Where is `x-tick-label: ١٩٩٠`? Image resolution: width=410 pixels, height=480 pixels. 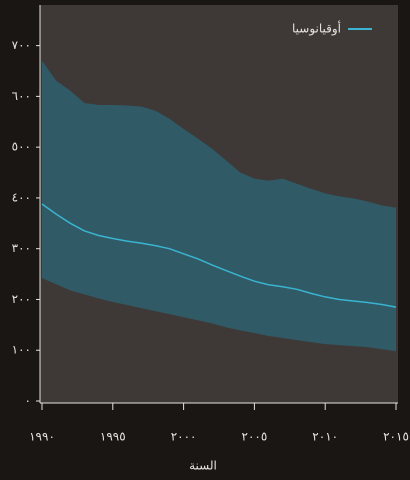 x-tick-label: ١٩٩٠ is located at coordinates (42, 437).